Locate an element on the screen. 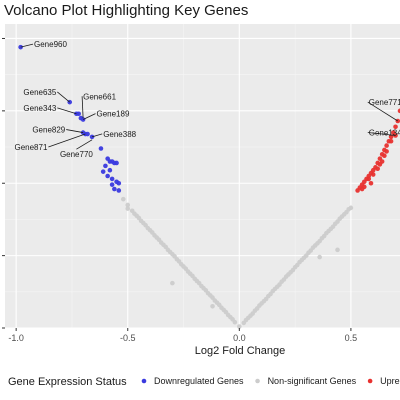 The height and width of the screenshot is (400, 400). gene-label: Gene134 is located at coordinates (384, 132).